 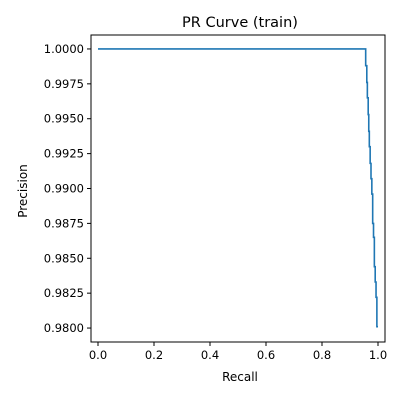 I want to click on y-tick-label: 0.9900, so click(x=64, y=189).